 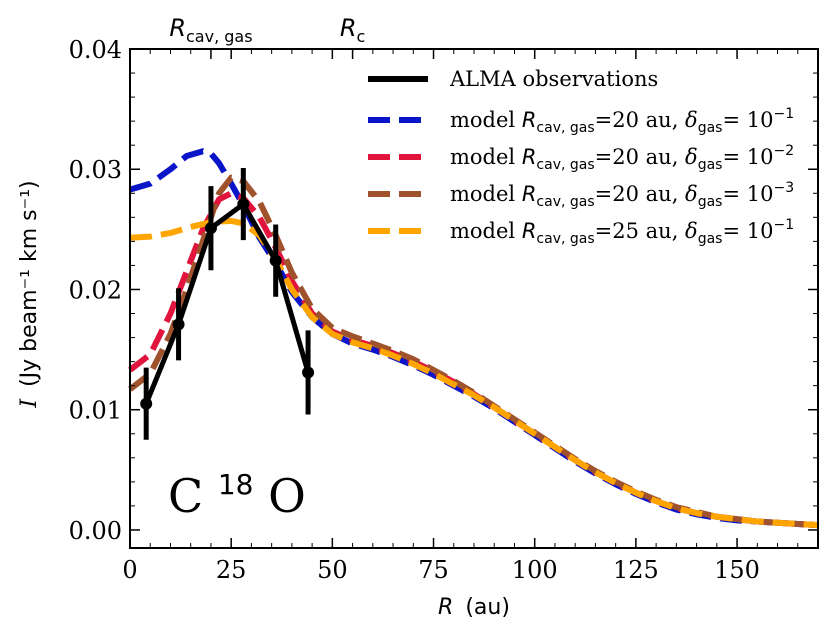 What do you see at coordinates (487, 607) in the screenshot?
I see `x-axis-label-unit: (au)` at bounding box center [487, 607].